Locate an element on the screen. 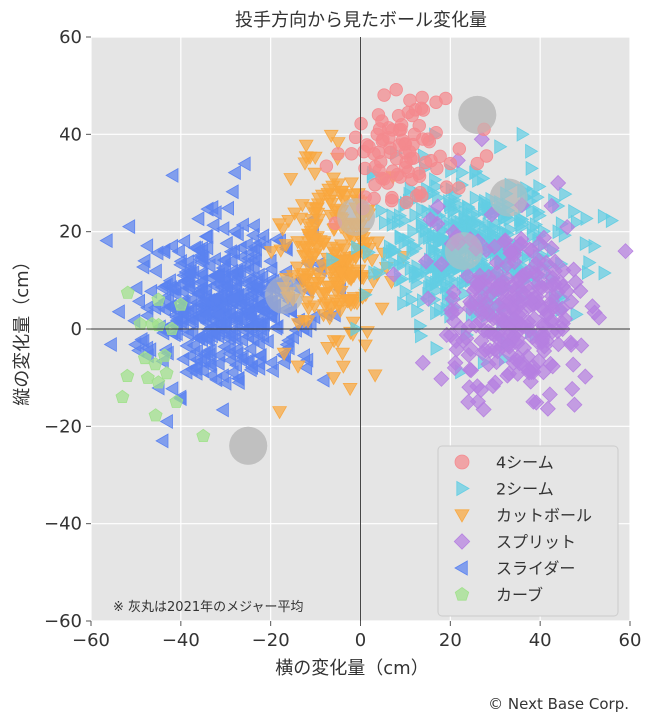 The width and height of the screenshot is (654, 720). legend-marker is located at coordinates (462, 541).